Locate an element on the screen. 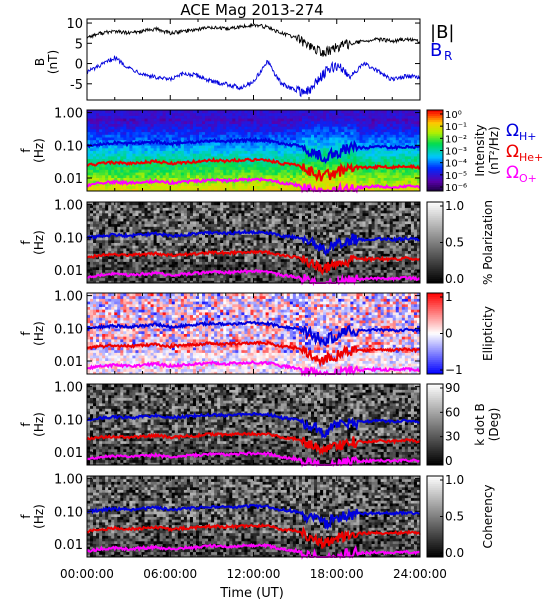 This screenshot has height=600, width=550. y-tick-label: 0 is located at coordinates (79, 65).